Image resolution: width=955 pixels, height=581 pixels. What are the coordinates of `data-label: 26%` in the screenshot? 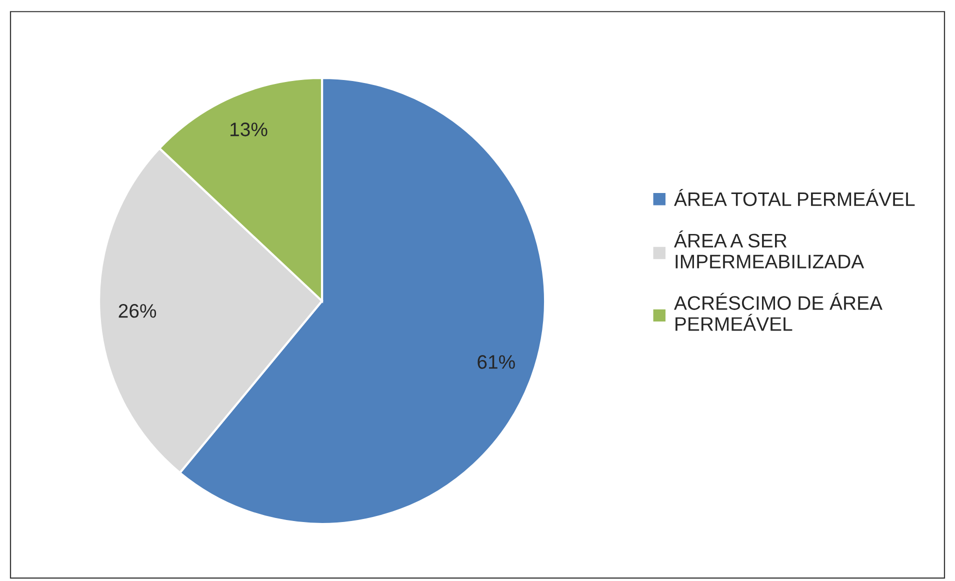 It's located at (137, 311).